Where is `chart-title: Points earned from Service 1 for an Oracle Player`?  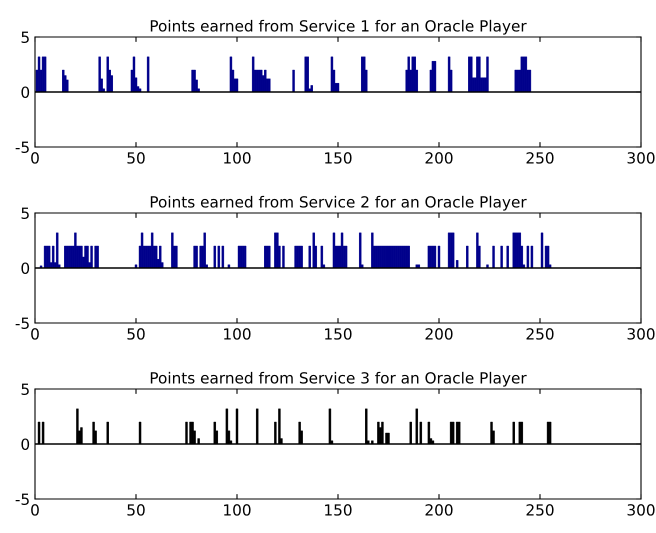
chart-title: Points earned from Service 1 for an Oracle Player is located at coordinates (338, 27).